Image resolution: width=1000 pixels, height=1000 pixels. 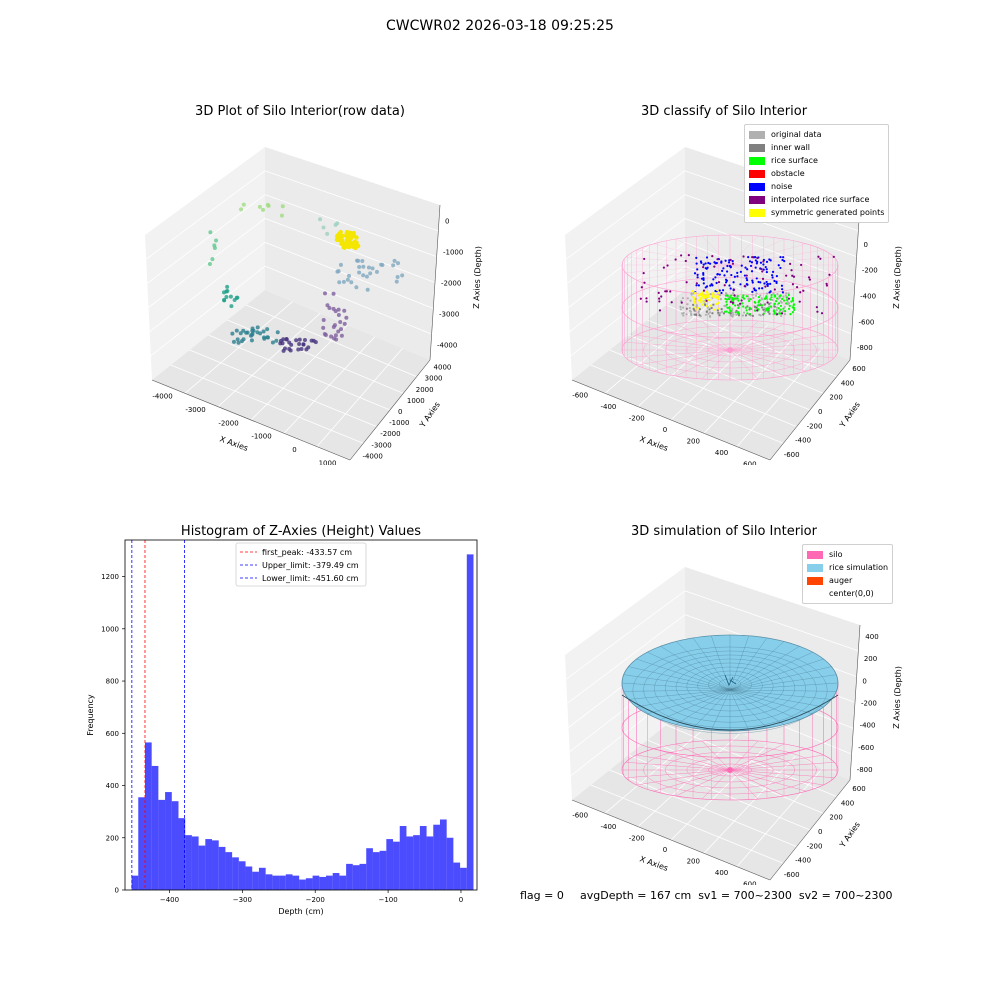 I want to click on raw-x-axis-label: X Axies, so click(x=233, y=443).